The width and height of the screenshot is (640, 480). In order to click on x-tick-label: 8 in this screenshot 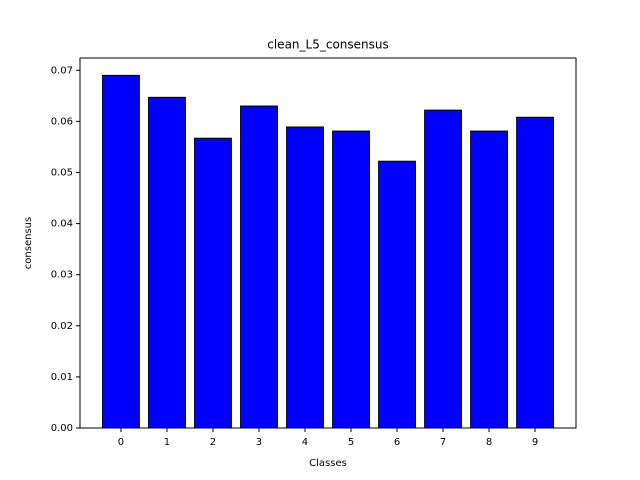, I will do `click(489, 442)`.